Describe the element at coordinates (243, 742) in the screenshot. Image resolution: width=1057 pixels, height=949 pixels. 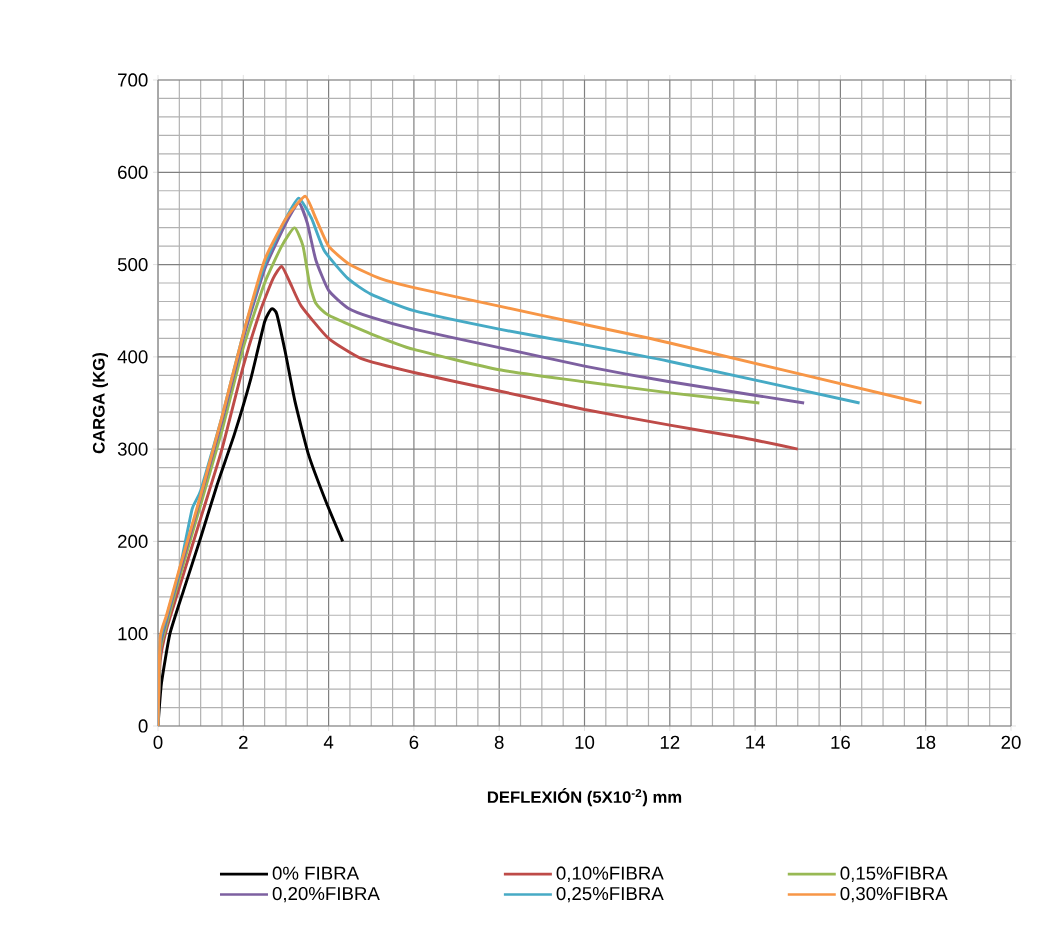
I see `x-tick-label: 2` at that location.